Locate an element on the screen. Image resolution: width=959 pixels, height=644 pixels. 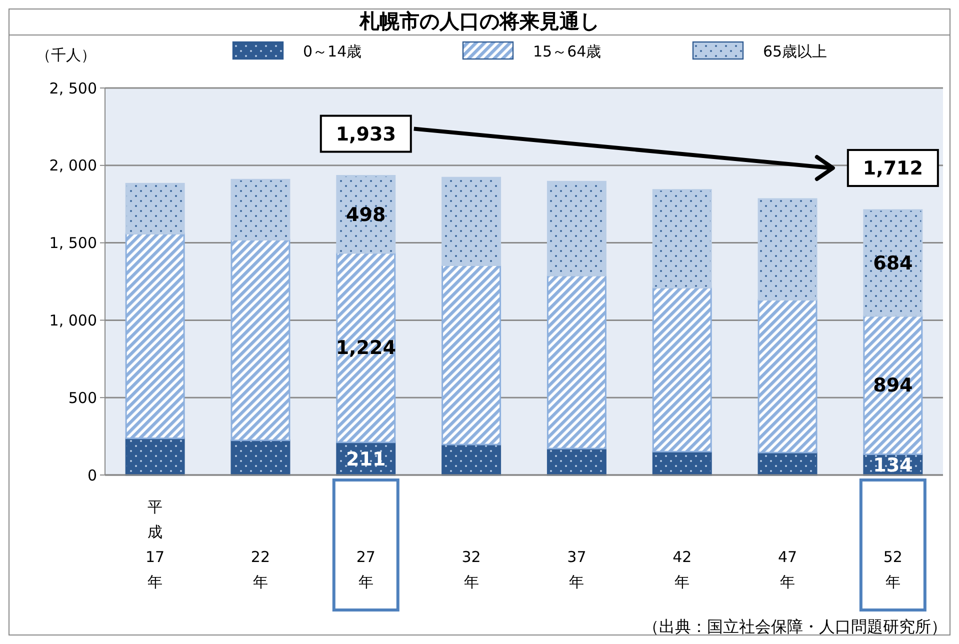
x-tick-label: 平成17年 is located at coordinates (155, 544).